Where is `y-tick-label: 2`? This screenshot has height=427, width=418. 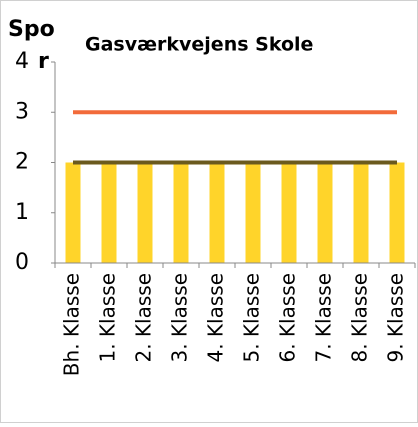
y-tick-label: 2 is located at coordinates (22, 162).